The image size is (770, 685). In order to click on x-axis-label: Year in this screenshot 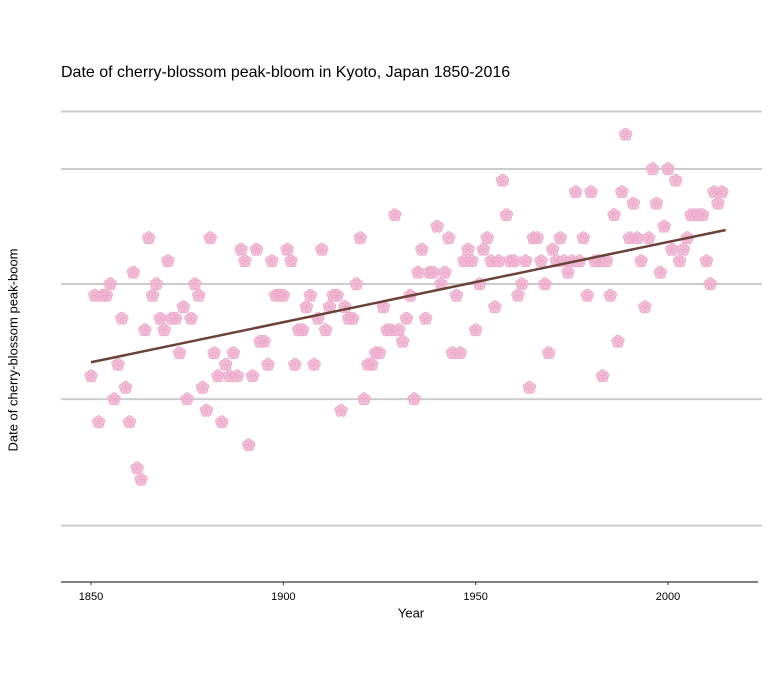, I will do `click(411, 612)`.